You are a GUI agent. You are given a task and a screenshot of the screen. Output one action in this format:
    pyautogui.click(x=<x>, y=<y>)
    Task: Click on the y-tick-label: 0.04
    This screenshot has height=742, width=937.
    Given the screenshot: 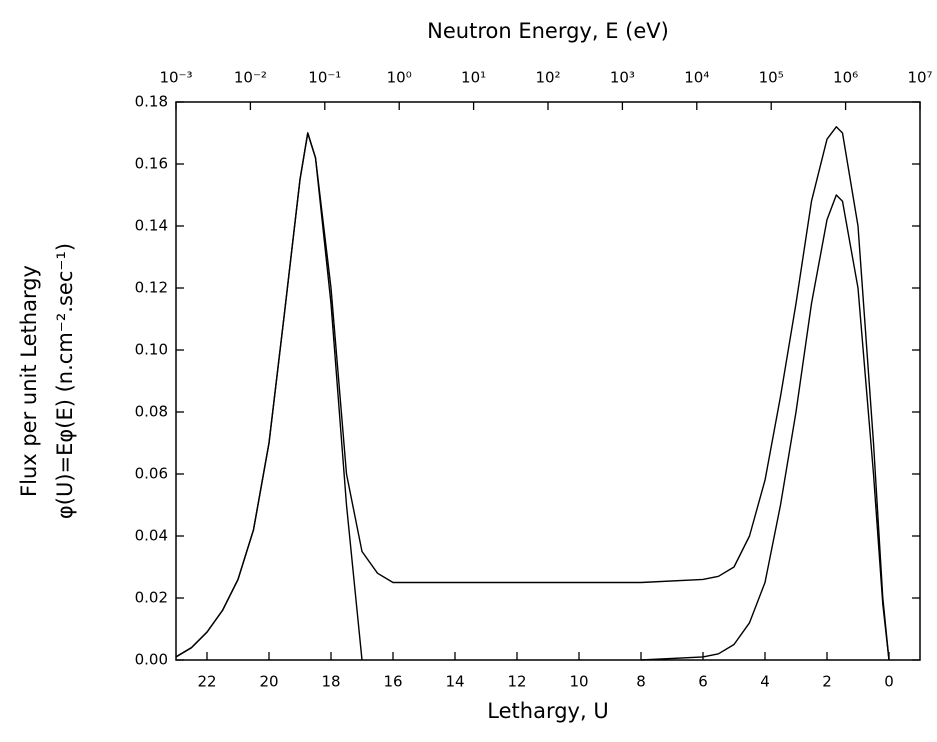 What is the action you would take?
    pyautogui.click(x=151, y=536)
    